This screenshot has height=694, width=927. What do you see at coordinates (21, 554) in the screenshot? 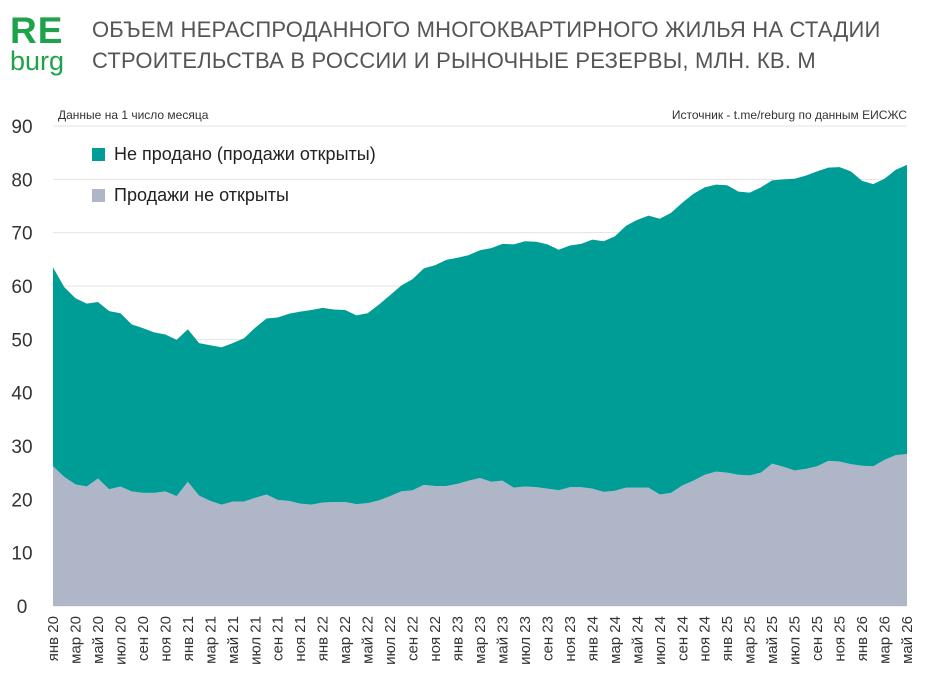
I see `y-tick-label: 10` at bounding box center [21, 554].